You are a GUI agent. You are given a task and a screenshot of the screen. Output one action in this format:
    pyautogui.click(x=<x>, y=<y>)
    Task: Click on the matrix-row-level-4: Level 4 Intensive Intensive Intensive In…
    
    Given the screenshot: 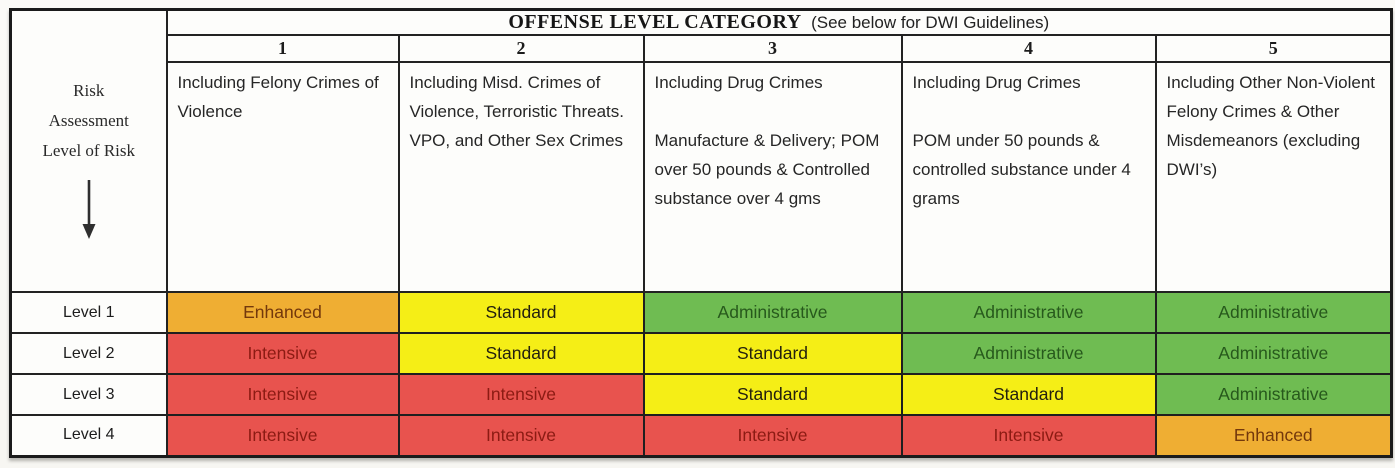 What is the action you would take?
    pyautogui.click(x=701, y=435)
    